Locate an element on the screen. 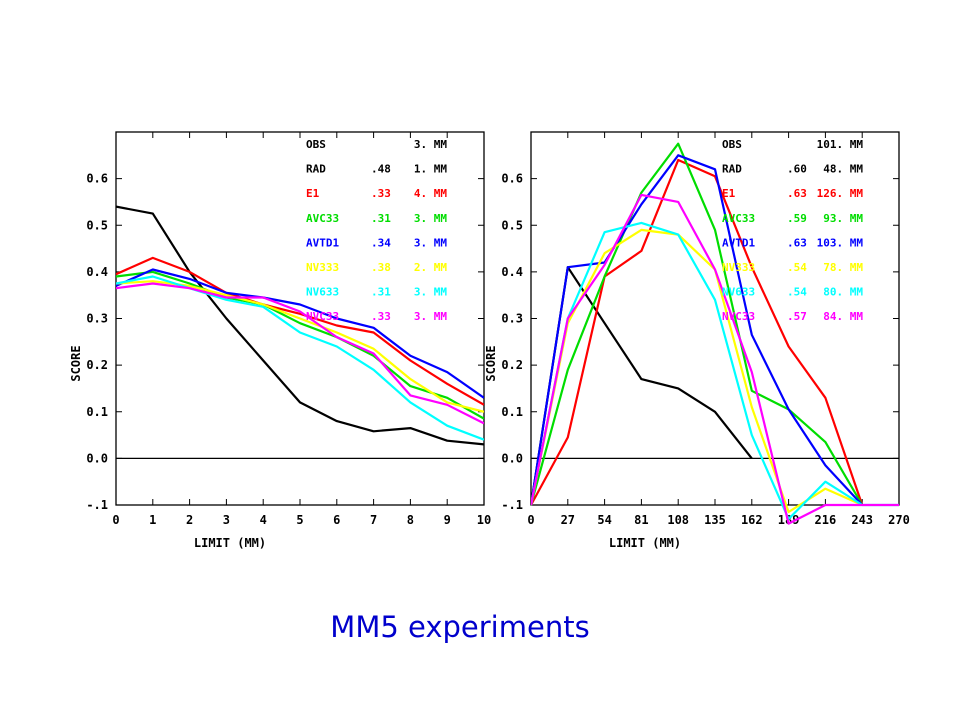 Image resolution: width=960 pixels, height=720 pixels. x-tick-label: 9 is located at coordinates (447, 520).